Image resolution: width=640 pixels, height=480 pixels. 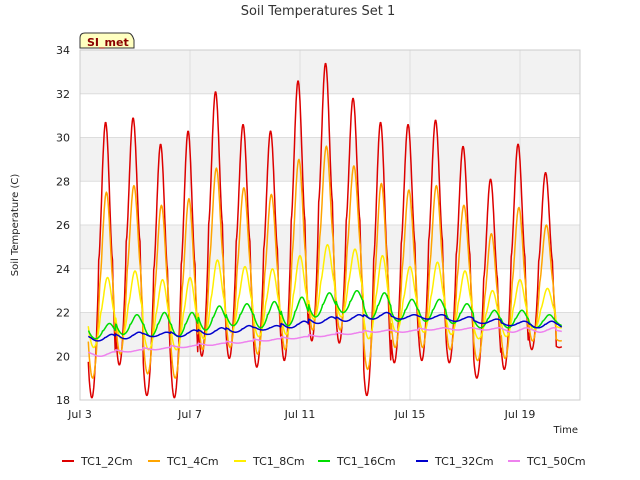 I want to click on series-line-tc1-16cm, so click(x=325, y=314).